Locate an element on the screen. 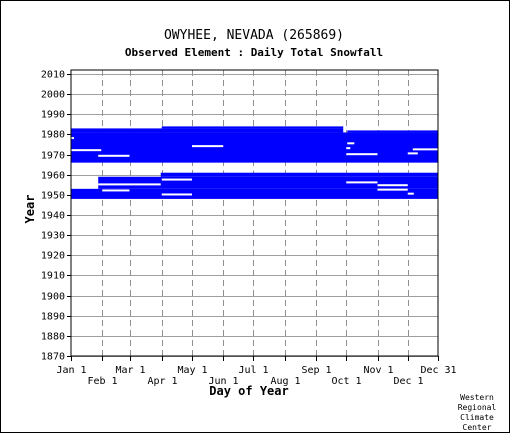  x-tick-label: May 1 is located at coordinates (192, 370).